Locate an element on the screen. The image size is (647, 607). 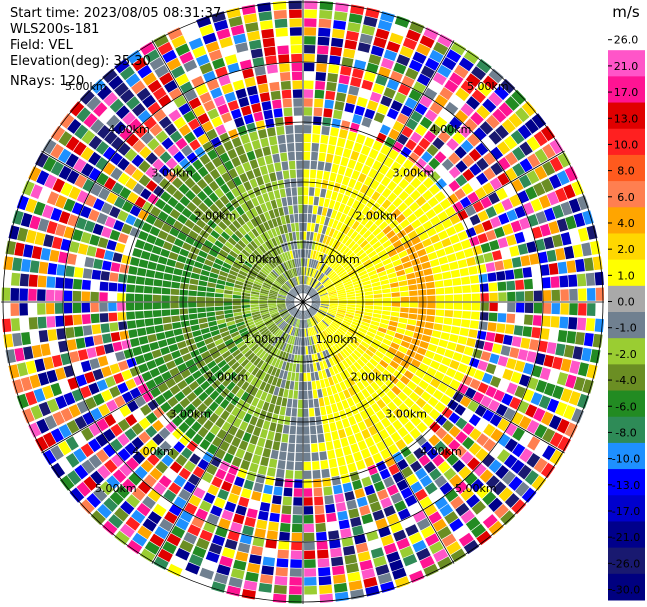
nrays: NRays: 120 is located at coordinates (47, 81).